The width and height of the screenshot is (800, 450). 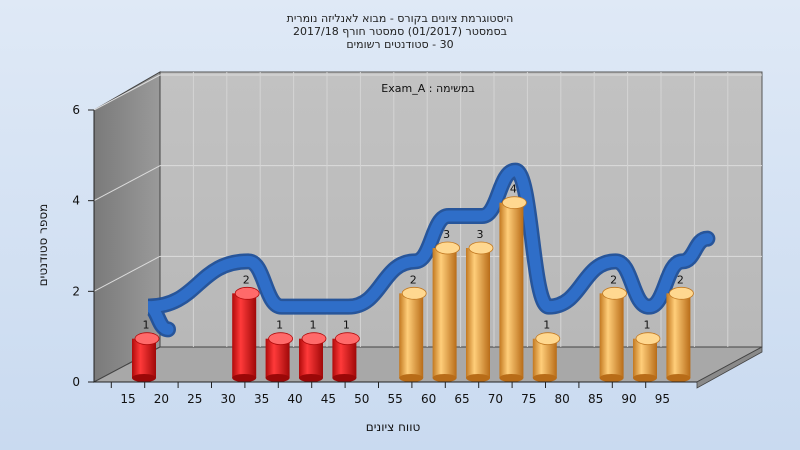 What do you see at coordinates (662, 399) in the screenshot?
I see `x-tick-label: 95` at bounding box center [662, 399].